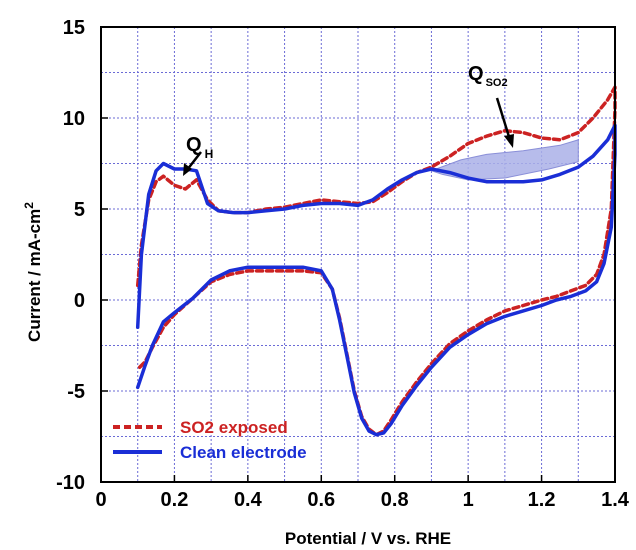 The width and height of the screenshot is (636, 550). What do you see at coordinates (497, 83) in the screenshot?
I see `qso2-sub: SO2` at bounding box center [497, 83].